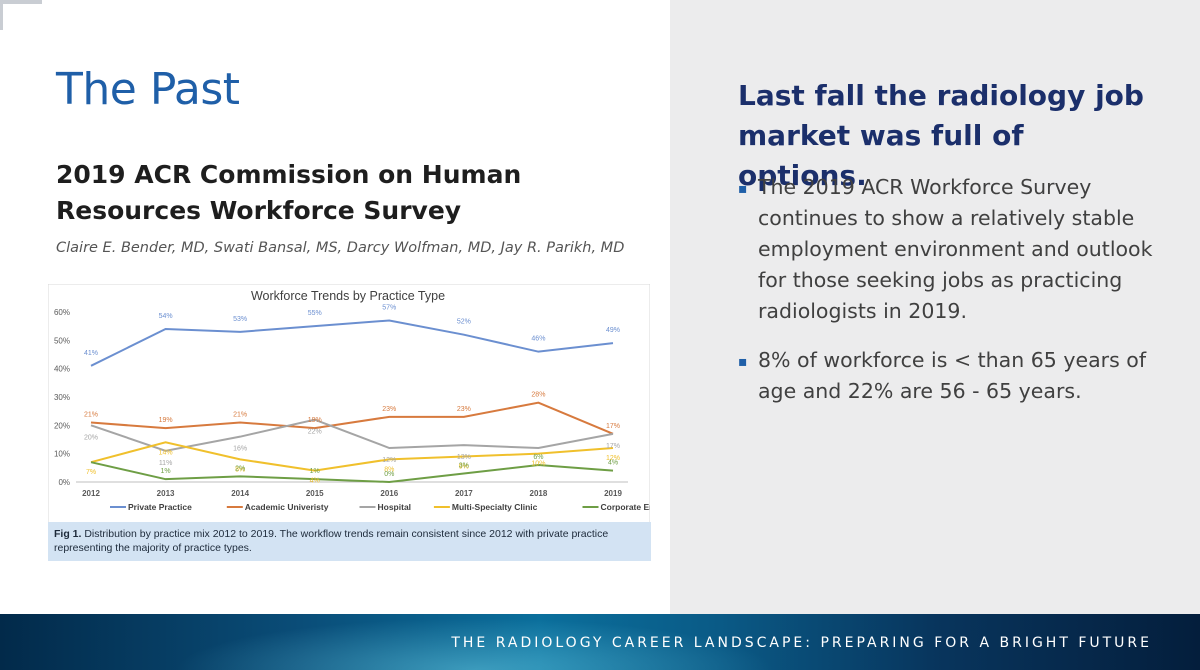 This screenshot has height=670, width=1200. Describe the element at coordinates (21, 2) in the screenshot. I see `window-corner-decoration` at that location.